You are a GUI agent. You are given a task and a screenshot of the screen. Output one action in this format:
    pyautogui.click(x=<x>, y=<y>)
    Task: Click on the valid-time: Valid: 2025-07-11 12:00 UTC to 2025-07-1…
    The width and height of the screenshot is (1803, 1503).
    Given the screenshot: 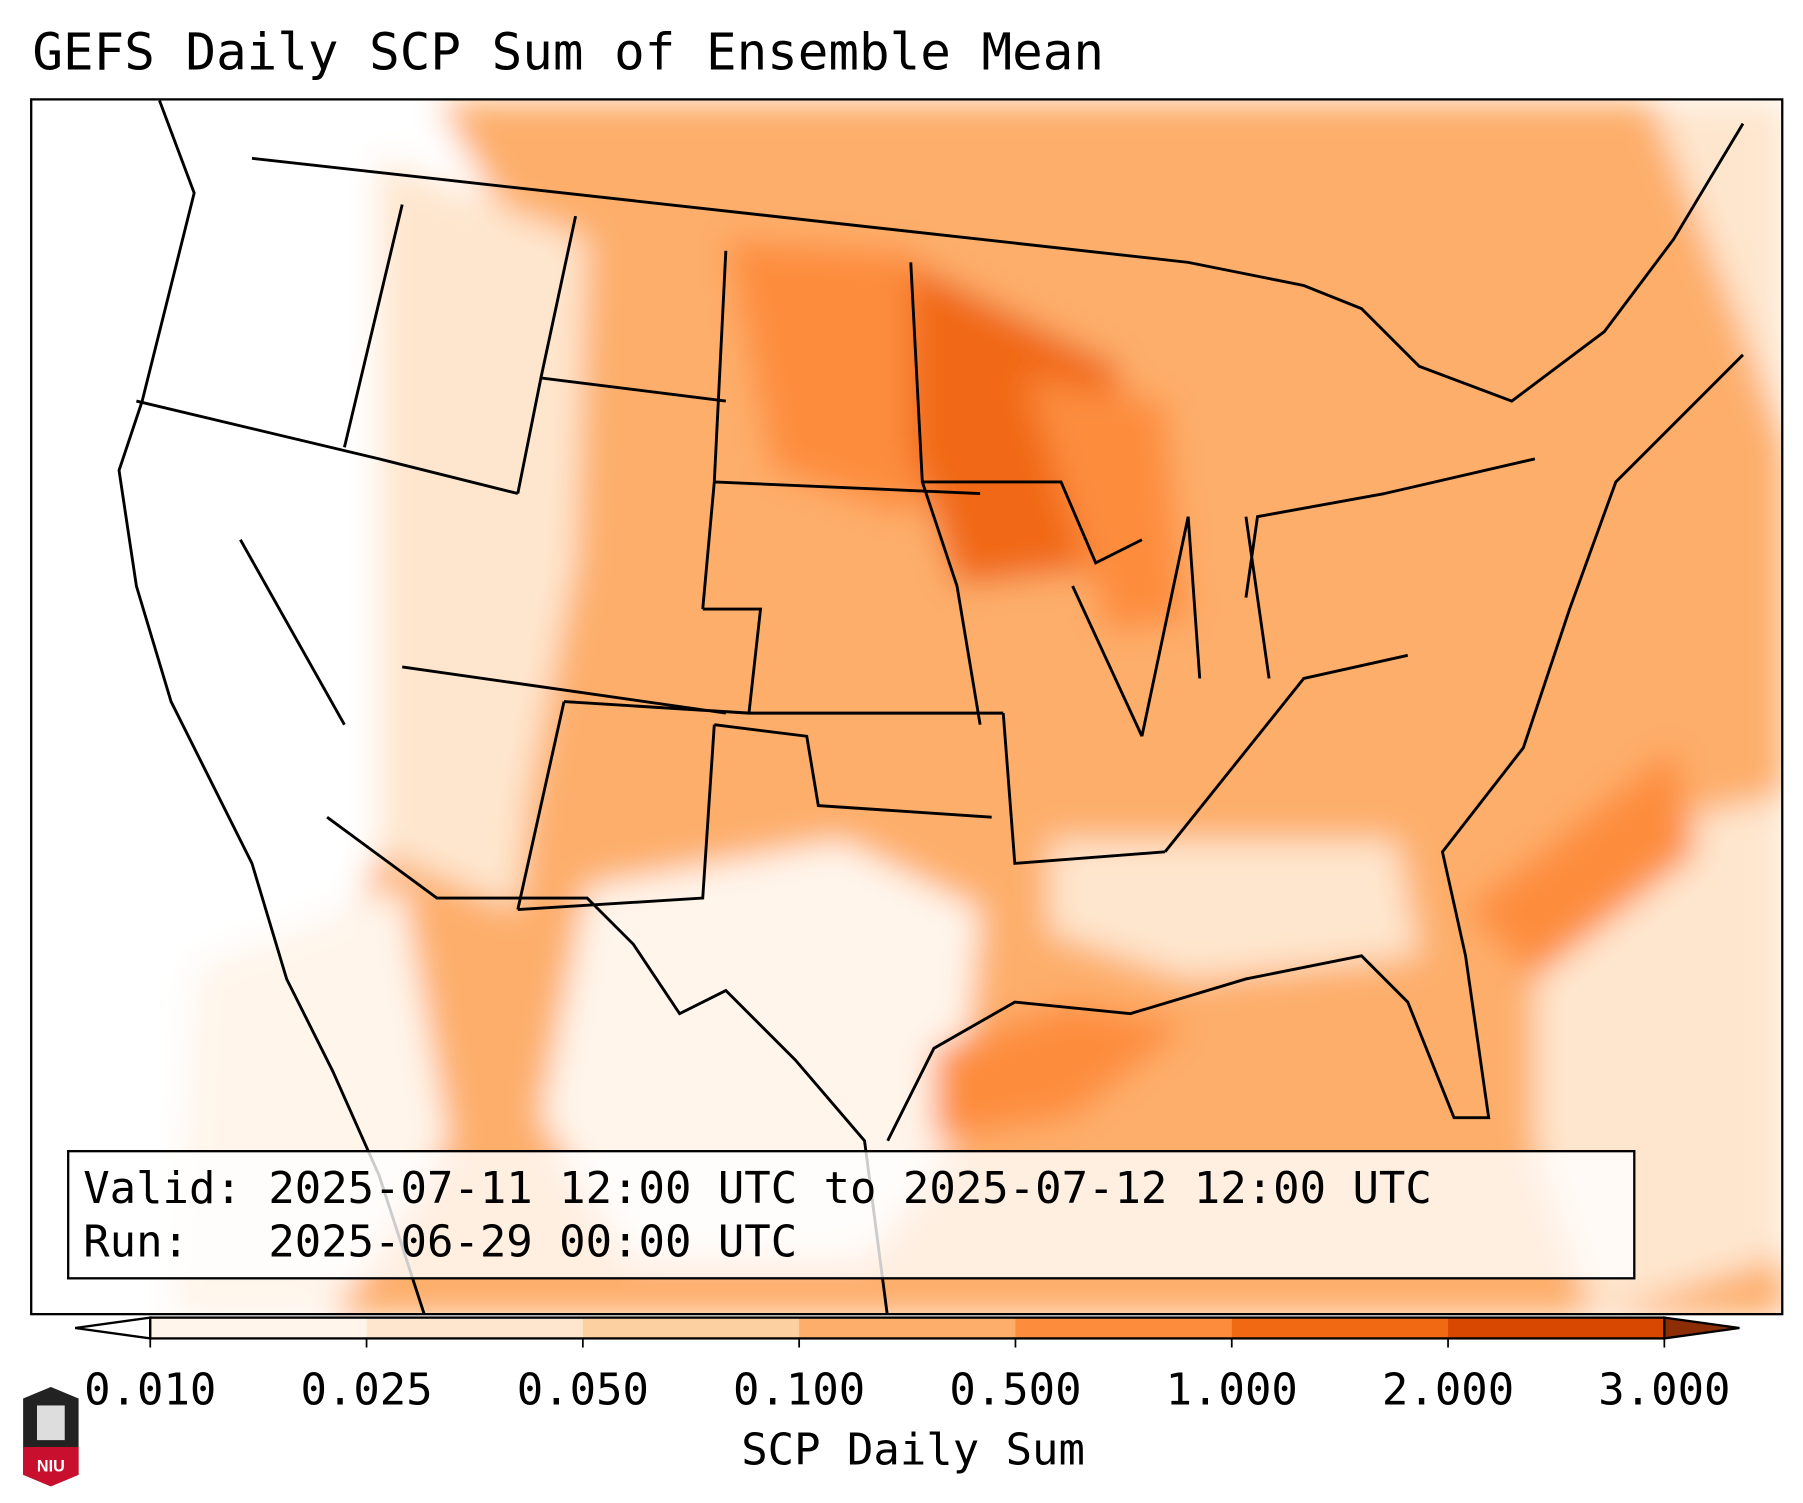 What is the action you would take?
    pyautogui.click(x=757, y=1188)
    